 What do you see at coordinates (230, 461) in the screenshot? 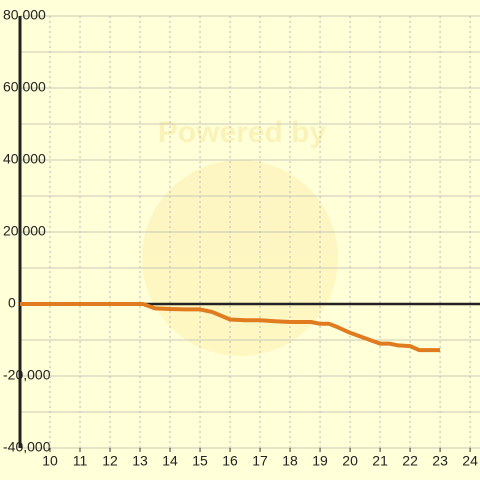
I see `x-tick-label: 16` at bounding box center [230, 461].